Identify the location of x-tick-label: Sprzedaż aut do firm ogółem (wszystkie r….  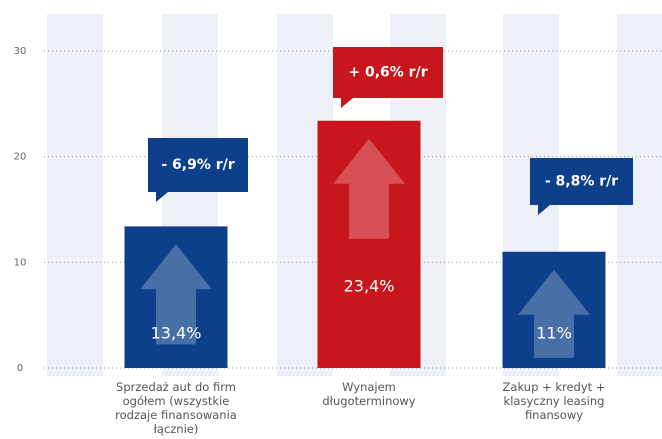
(176, 408).